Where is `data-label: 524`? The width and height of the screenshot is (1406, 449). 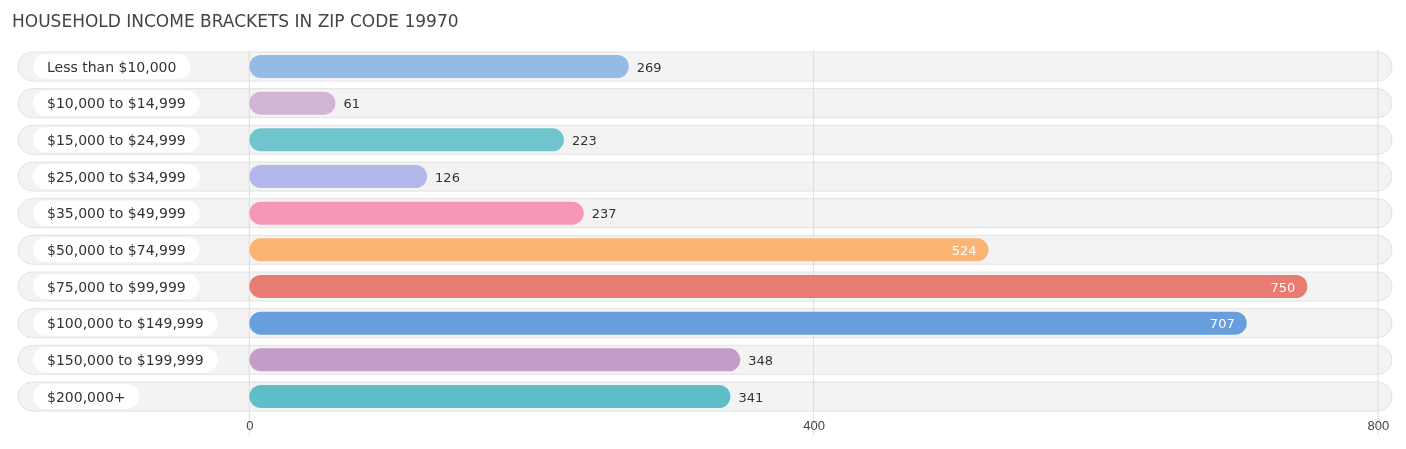
data-label: 524 is located at coordinates (964, 250).